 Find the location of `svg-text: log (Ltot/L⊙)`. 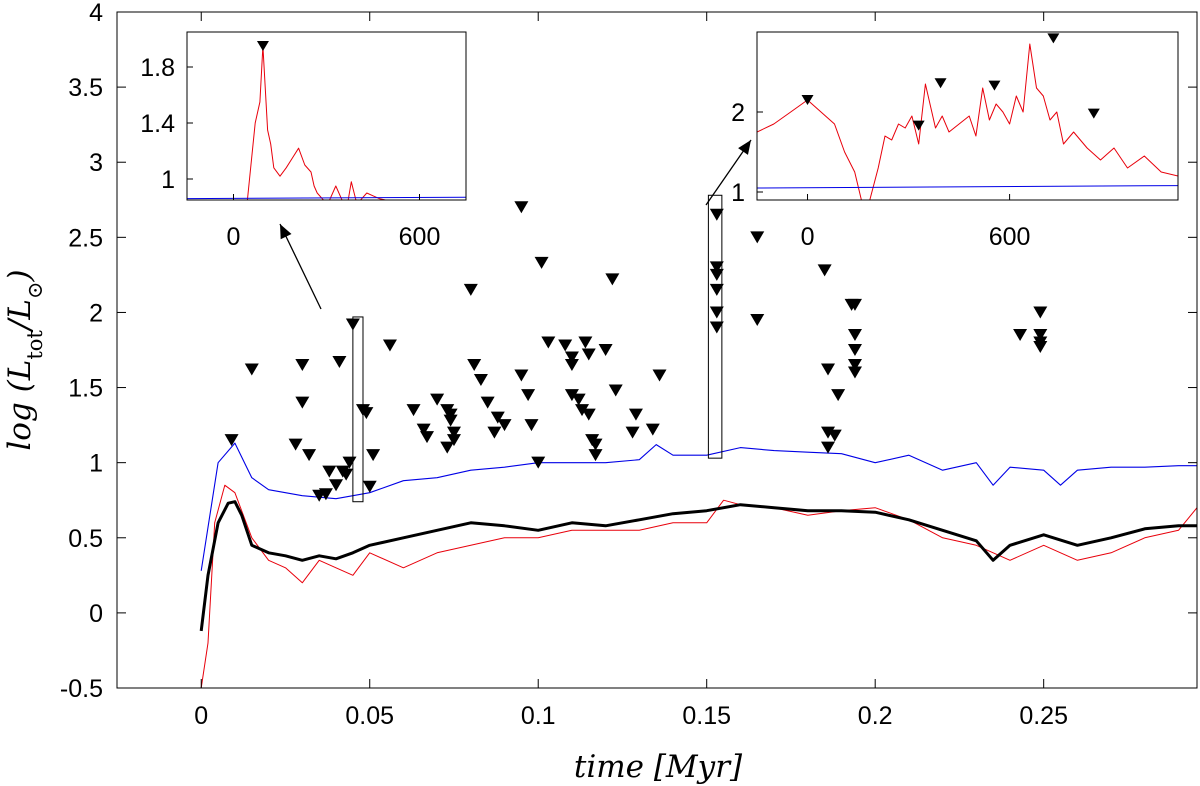

svg-text: log (Ltot/L⊙) is located at coordinates (24, 359).